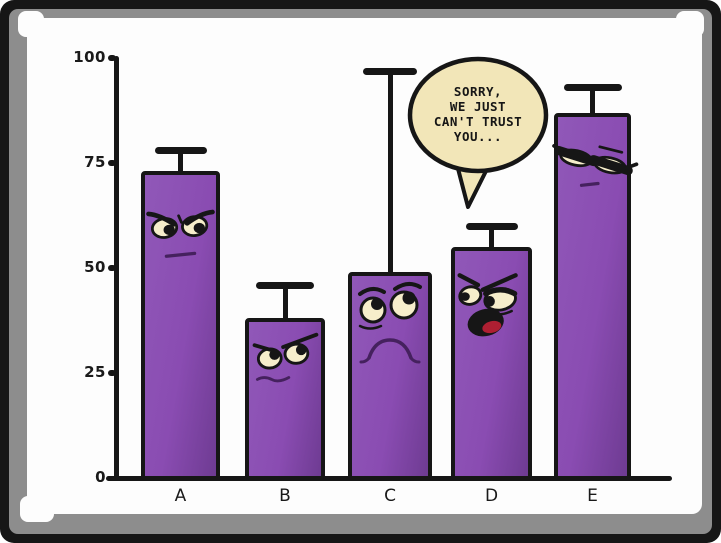  Describe the element at coordinates (478, 91) in the screenshot. I see `speech-line: SORRY,` at that location.